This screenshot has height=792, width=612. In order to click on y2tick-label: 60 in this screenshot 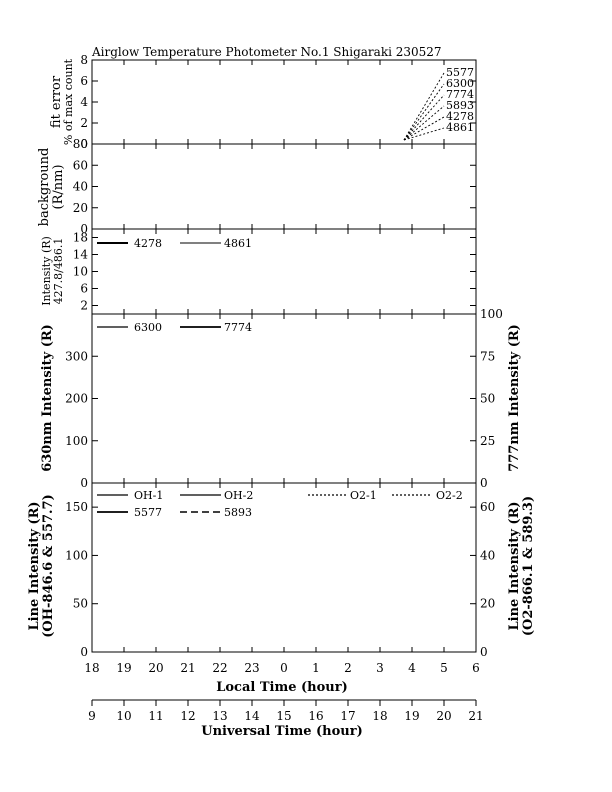, I will do `click(487, 507)`.